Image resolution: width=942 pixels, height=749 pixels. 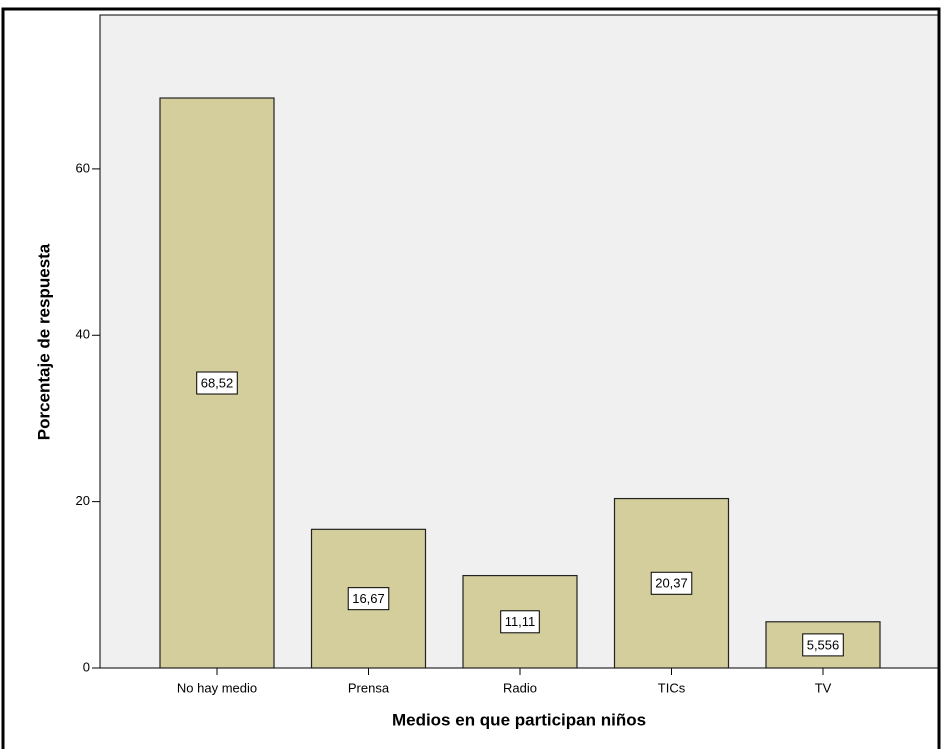 What do you see at coordinates (823, 687) in the screenshot?
I see `x-tick-label: TV` at bounding box center [823, 687].